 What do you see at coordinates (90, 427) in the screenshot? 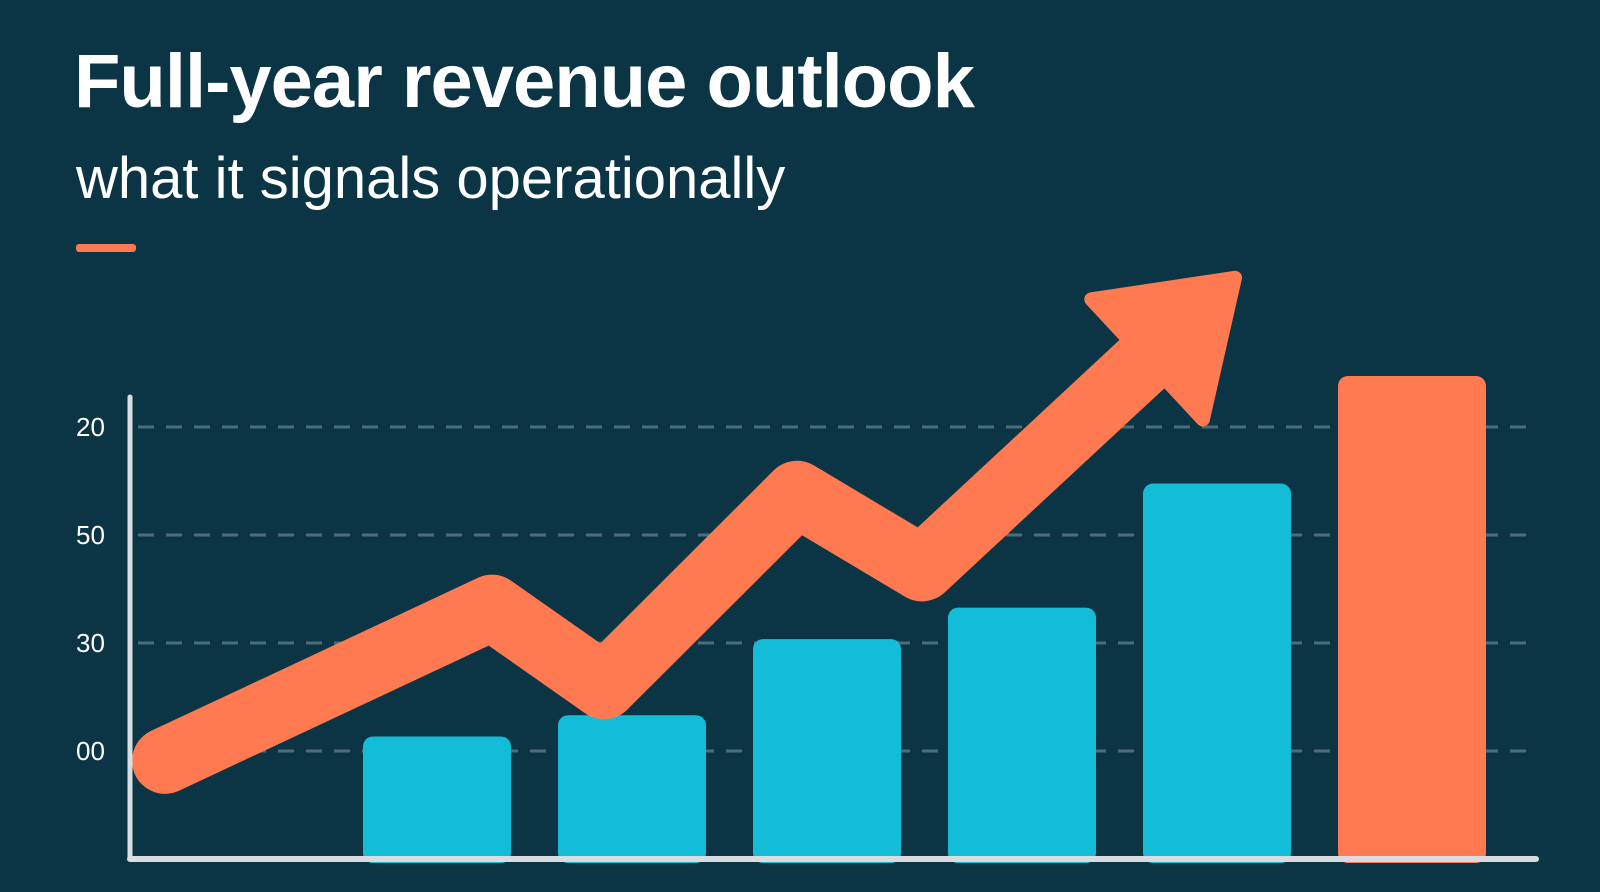
I see `y-tick-label: 20` at bounding box center [90, 427].